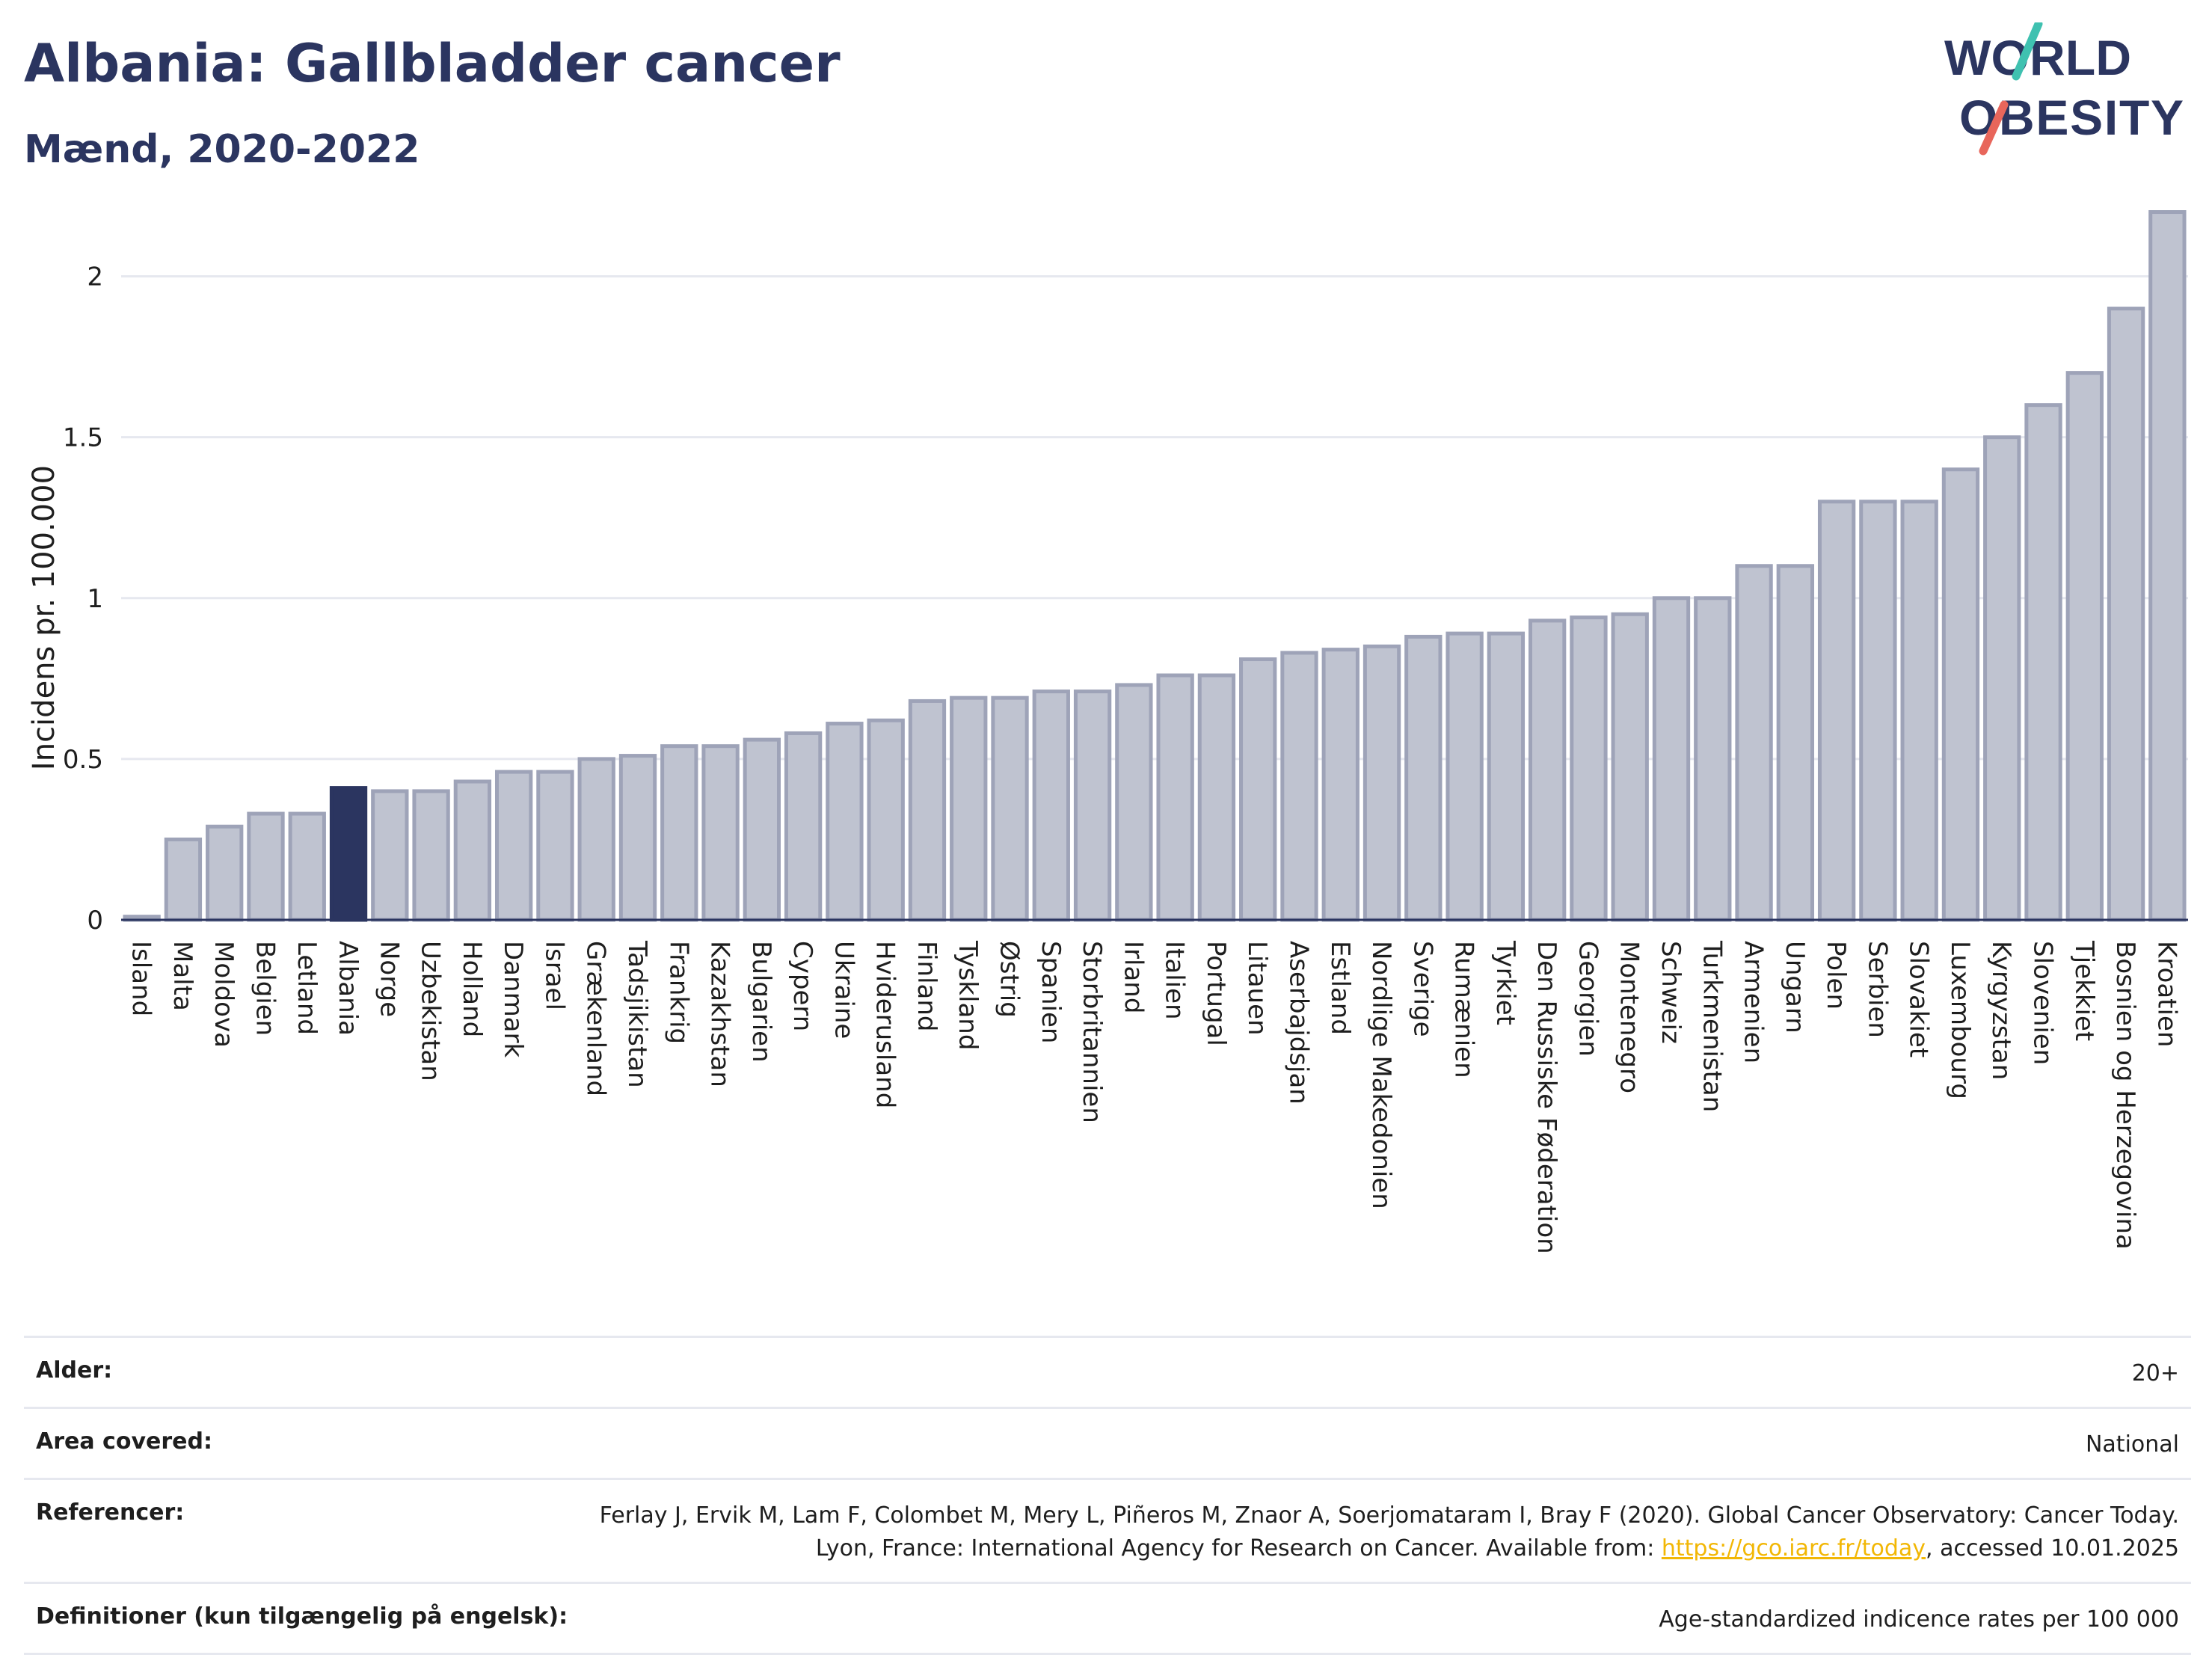 This screenshot has height=1655, width=2212. I want to click on x-tick-label: Bulgarien, so click(761, 1002).